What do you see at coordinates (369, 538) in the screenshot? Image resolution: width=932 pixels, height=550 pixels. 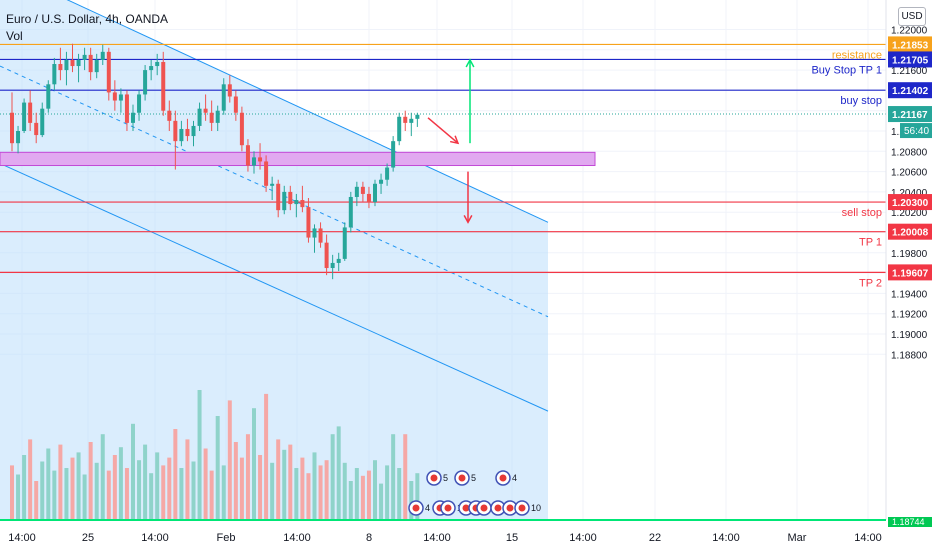 I see `time-tick-label: 8` at bounding box center [369, 538].